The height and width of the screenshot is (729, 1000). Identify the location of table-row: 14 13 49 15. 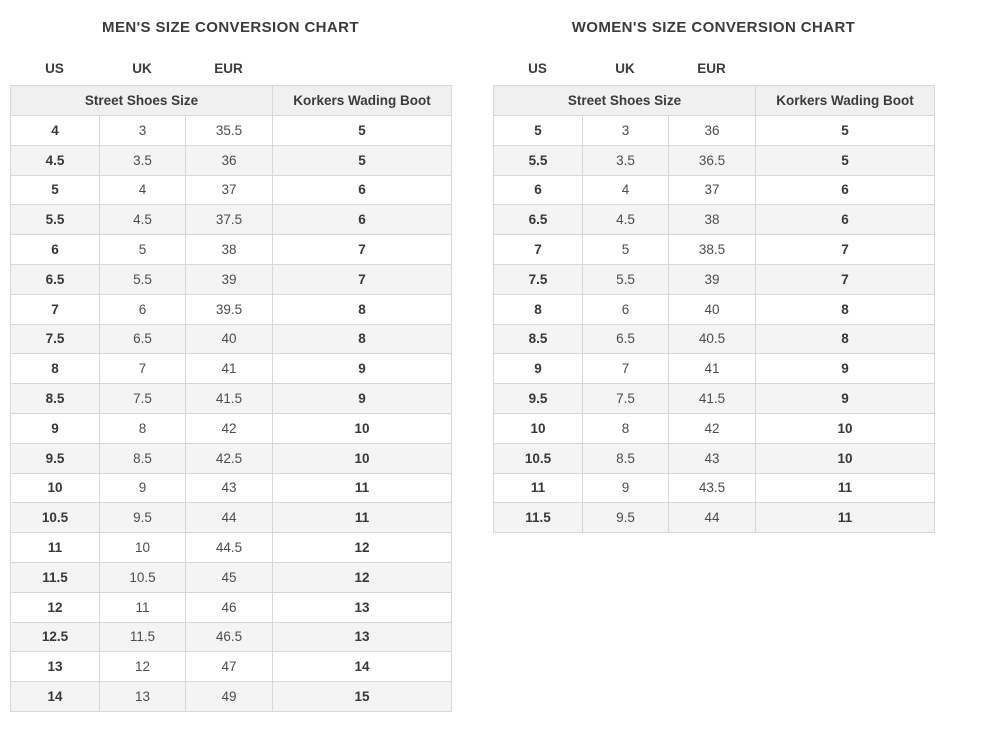
(231, 696).